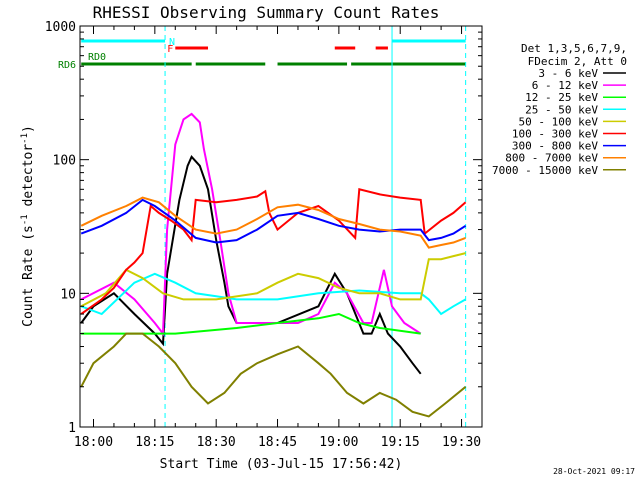 This screenshot has height=480, width=640. What do you see at coordinates (574, 48) in the screenshot?
I see `legend-header-1: Det 1,3,5,6,7,9,` at bounding box center [574, 48].